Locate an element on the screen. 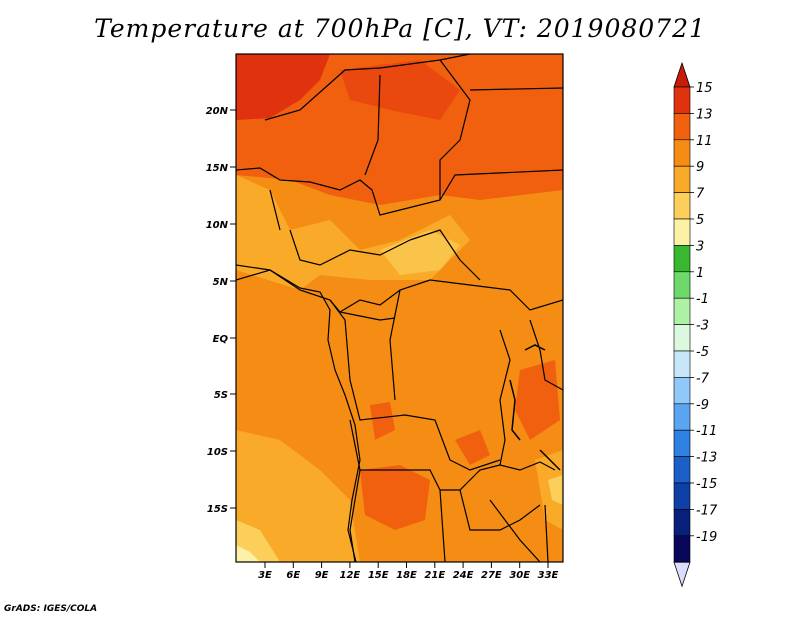  colorbar-label: -5 is located at coordinates (702, 352).